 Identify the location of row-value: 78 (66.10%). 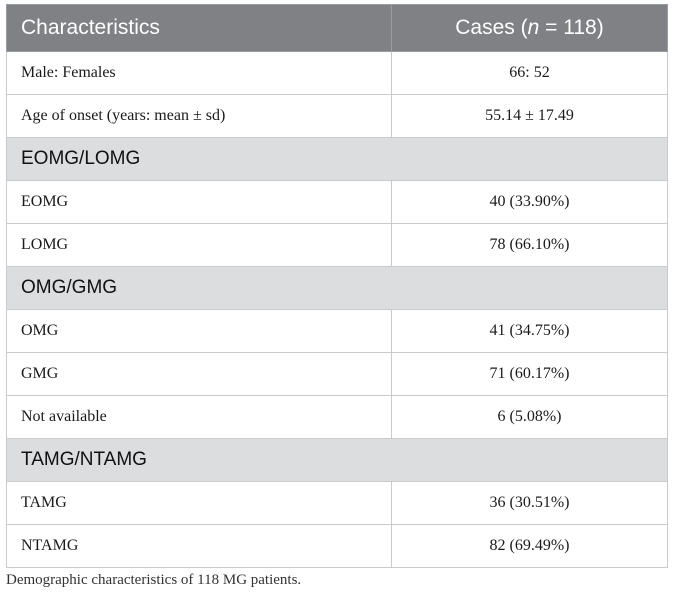
(529, 245).